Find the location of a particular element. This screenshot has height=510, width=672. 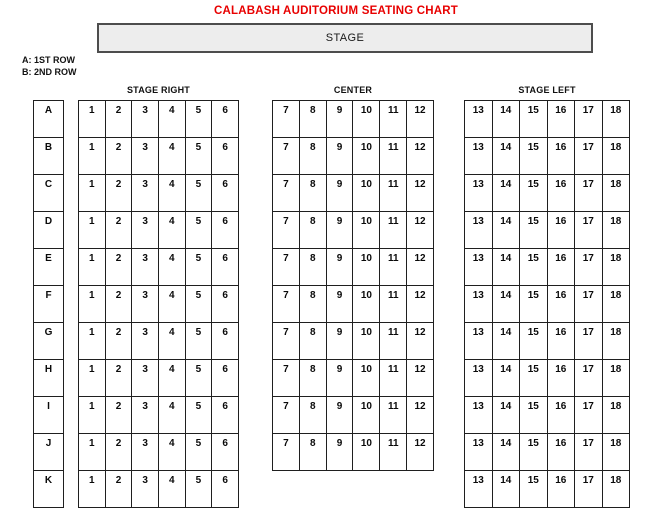

seat-I3: 3 is located at coordinates (145, 415).